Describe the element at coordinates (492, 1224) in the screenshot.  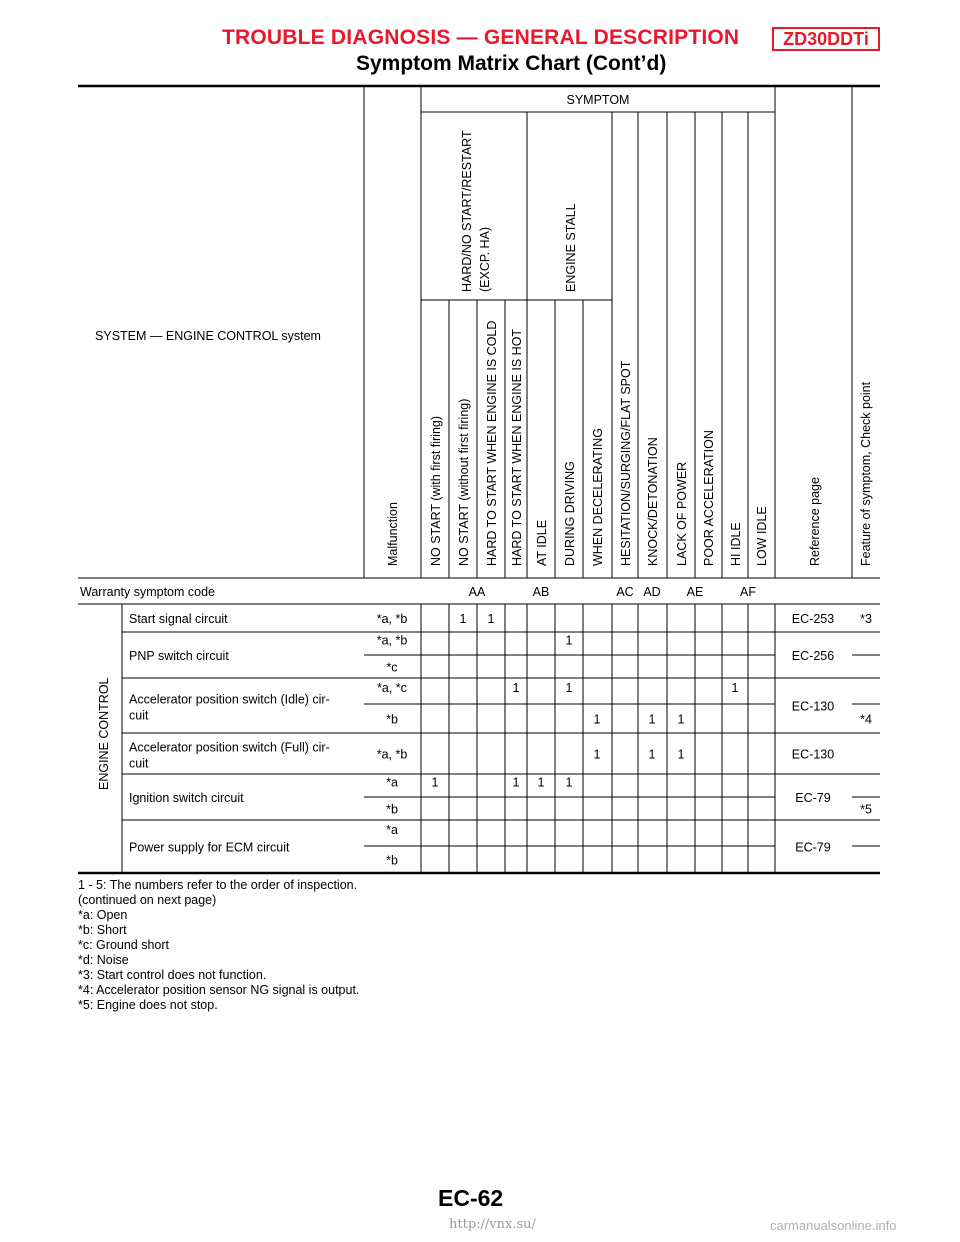
I see `source-url-link: http://vnx.su/` at that location.